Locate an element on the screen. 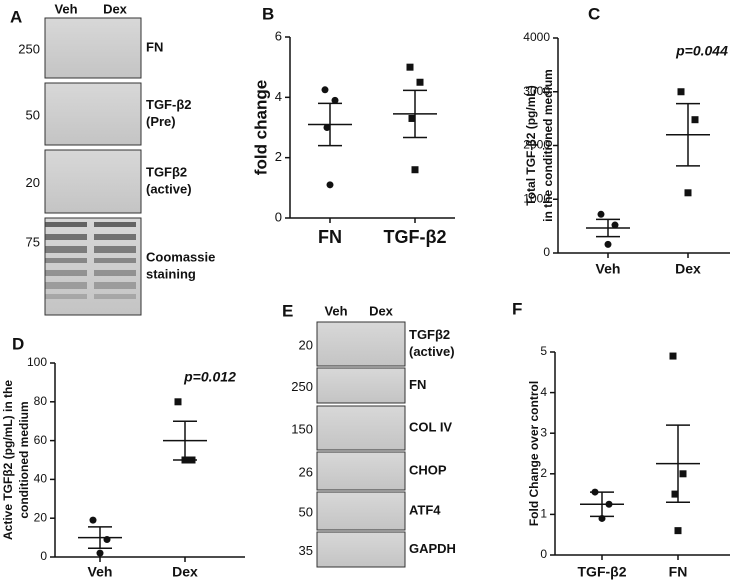 This screenshot has height=580, width=745. row-label: (Pre) is located at coordinates (161, 121).